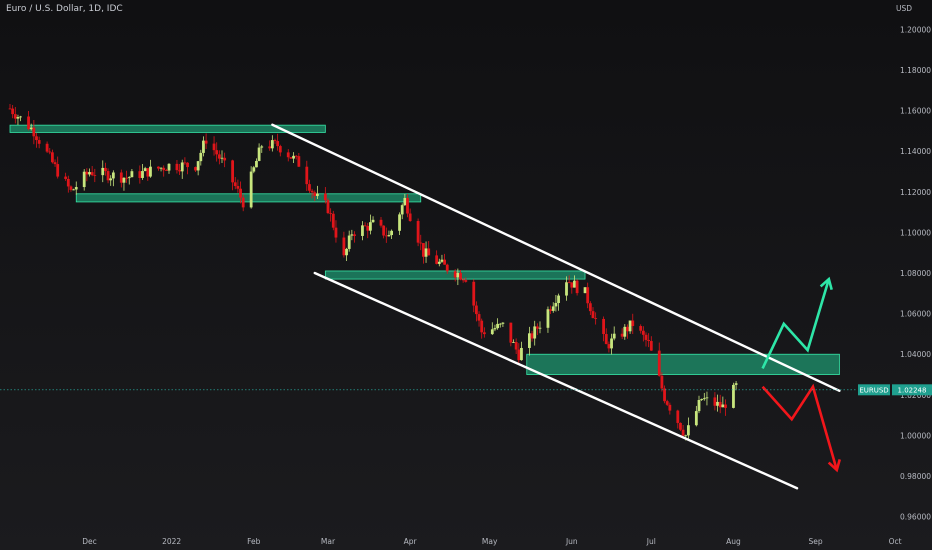 The image size is (932, 550). I want to click on currency-label: USD, so click(903, 8).